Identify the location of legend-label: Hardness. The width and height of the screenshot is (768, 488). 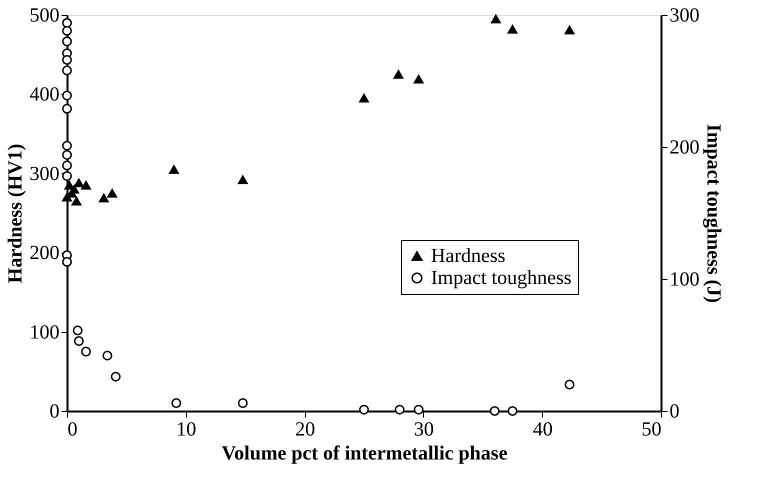
(468, 256).